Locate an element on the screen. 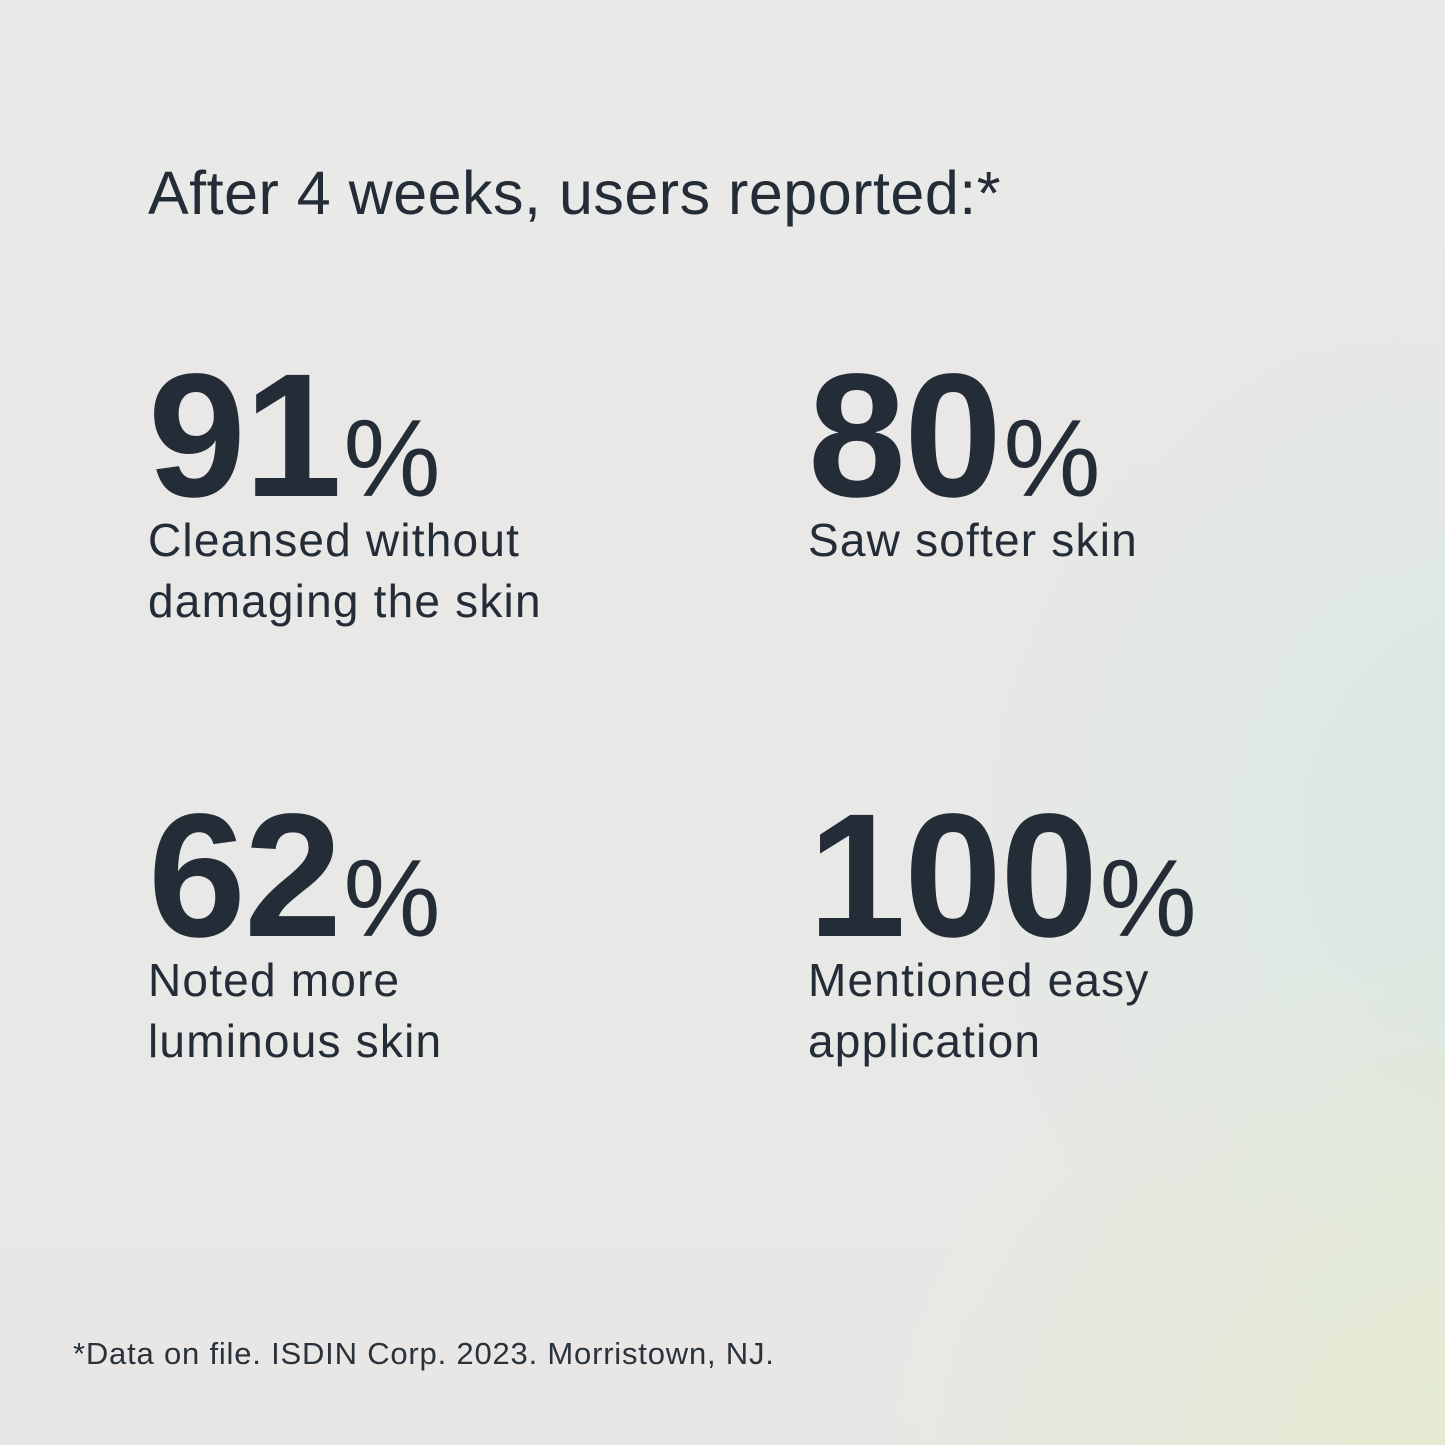 This screenshot has height=1445, width=1445. stat-label-line: Mentioned easy is located at coordinates (979, 980).